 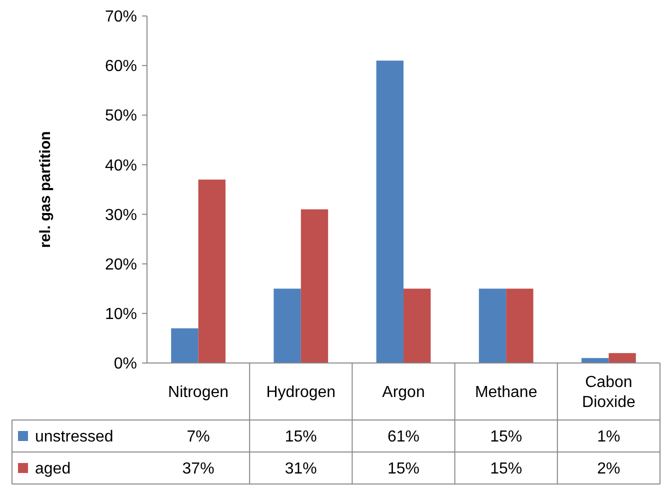 I want to click on data-label: 61%, so click(x=403, y=437).